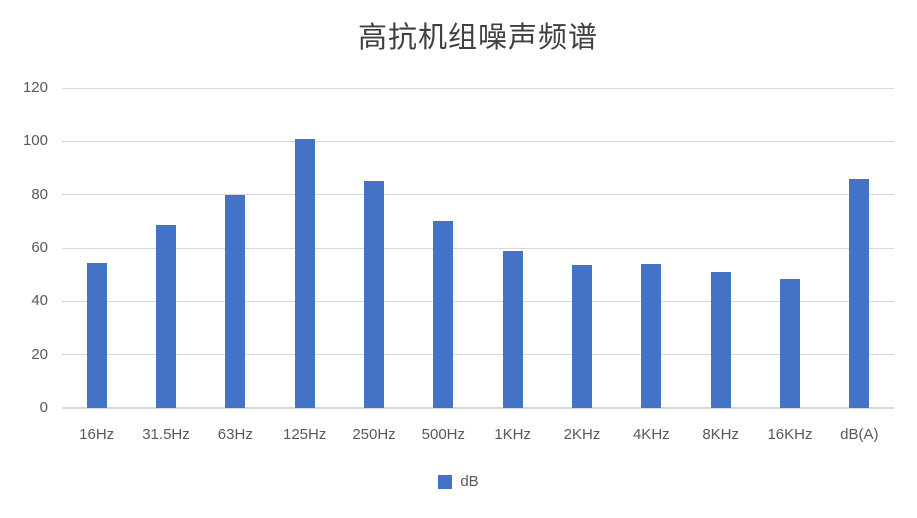 The image size is (917, 518). I want to click on x-tick-label: 4KHz, so click(651, 434).